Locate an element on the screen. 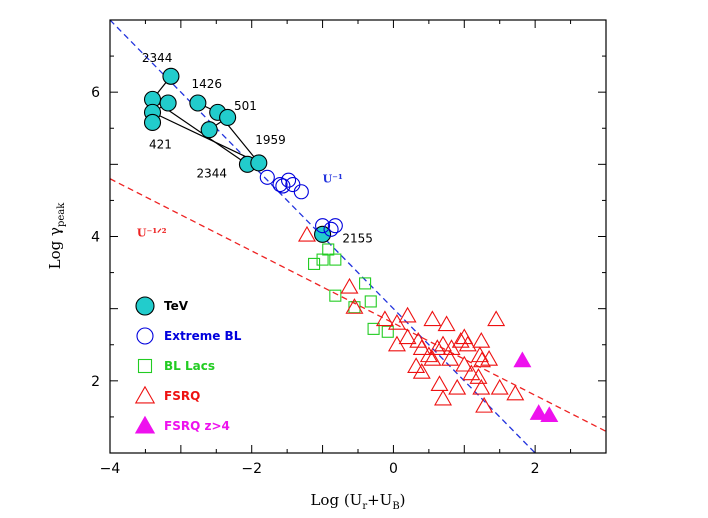 The width and height of the screenshot is (708, 518). series-bl-lacs is located at coordinates (351, 290).